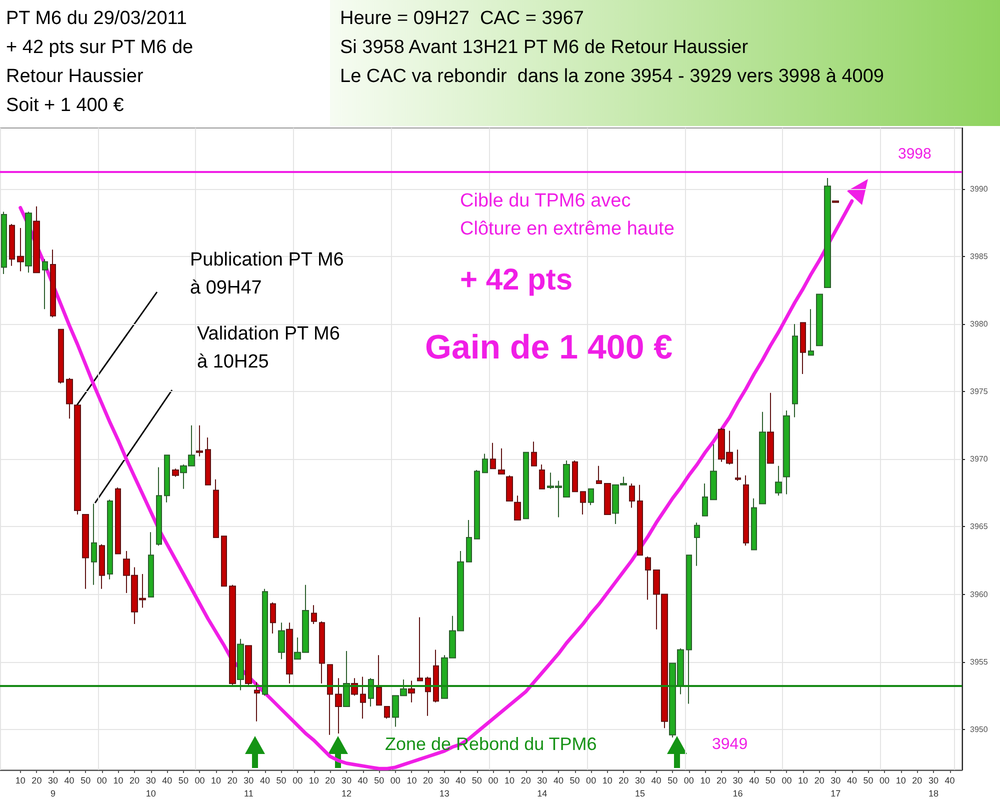 The width and height of the screenshot is (1000, 800). I want to click on x-tick-label: 30 14, so click(542, 787).